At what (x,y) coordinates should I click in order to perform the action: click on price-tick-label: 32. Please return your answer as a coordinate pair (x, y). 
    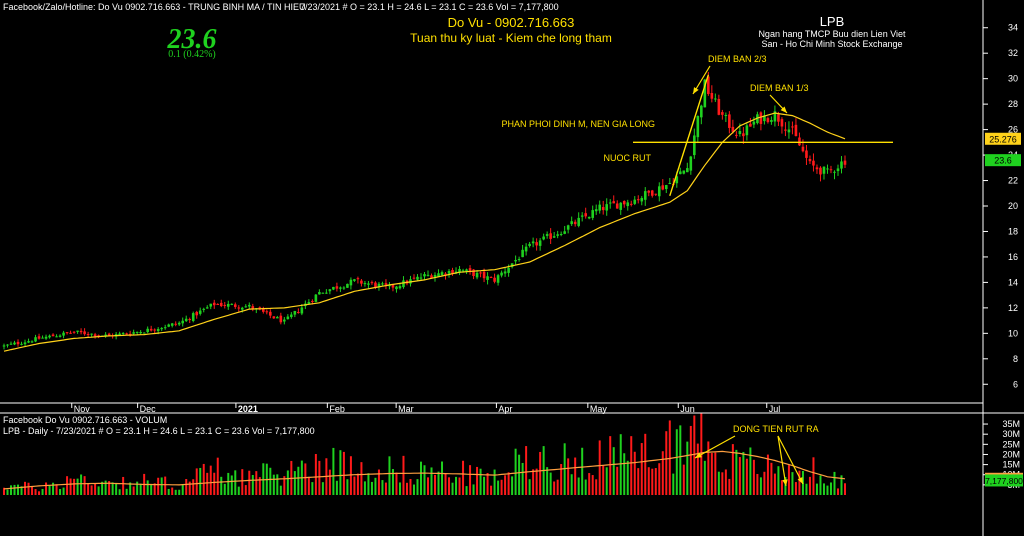
    Looking at the image, I should click on (1013, 53).